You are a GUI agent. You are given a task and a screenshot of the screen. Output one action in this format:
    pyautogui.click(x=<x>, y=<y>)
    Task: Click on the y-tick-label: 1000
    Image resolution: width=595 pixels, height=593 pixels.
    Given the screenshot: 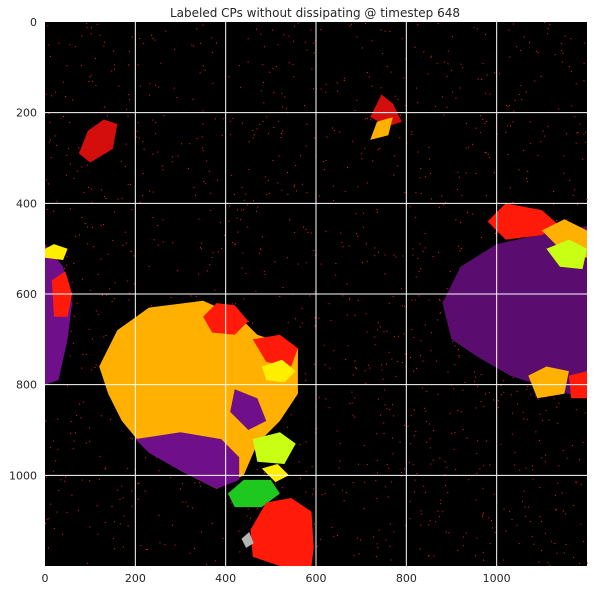 What is the action you would take?
    pyautogui.click(x=23, y=475)
    